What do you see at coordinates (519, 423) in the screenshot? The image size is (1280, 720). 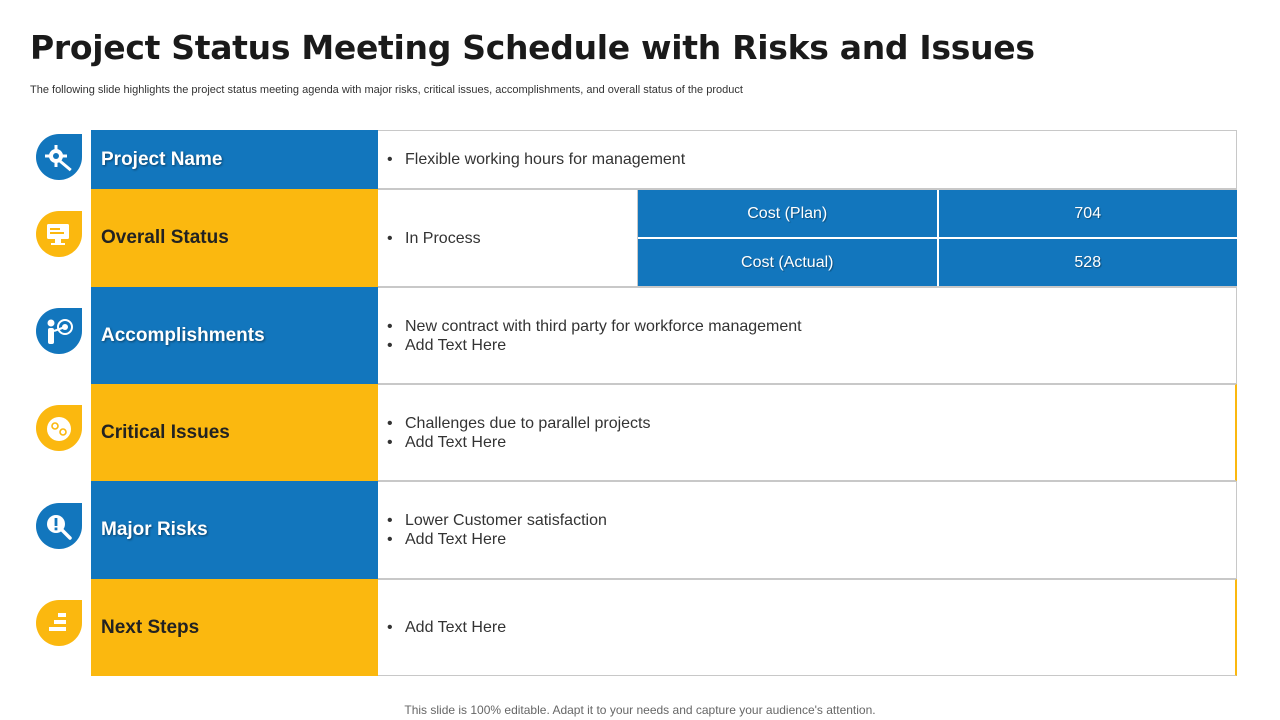 I see `list-item: Challenges due to parallel projects` at bounding box center [519, 423].